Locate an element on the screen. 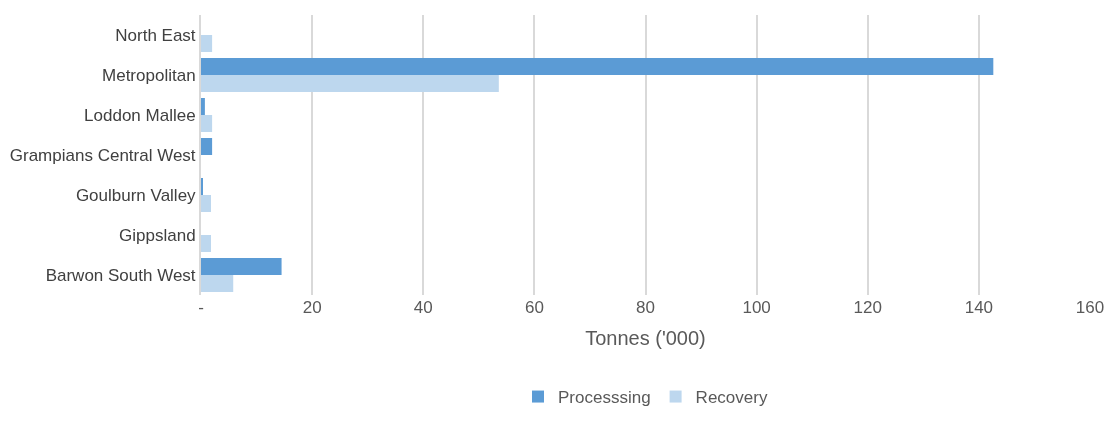  y-tick-label: Gippsland is located at coordinates (157, 235).